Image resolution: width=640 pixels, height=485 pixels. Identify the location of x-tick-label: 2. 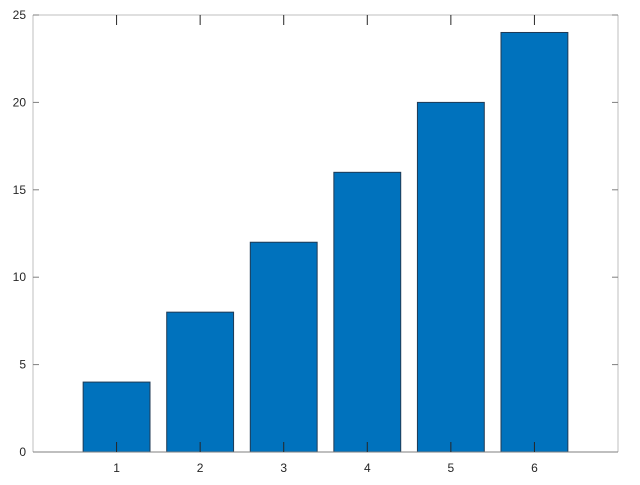
(200, 468).